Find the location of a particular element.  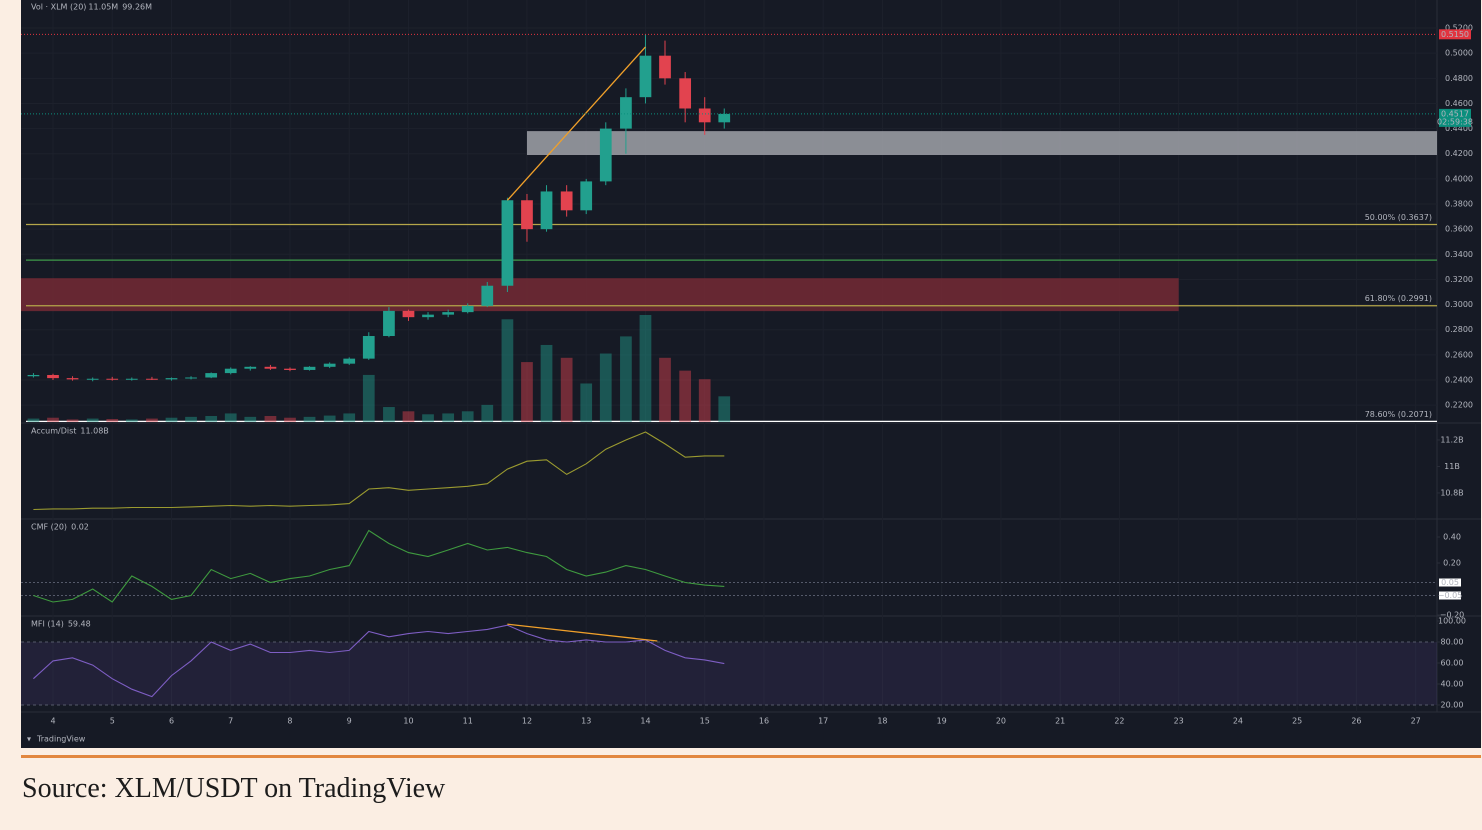

caption: Source: XLM/USDT on TradingView is located at coordinates (234, 788).